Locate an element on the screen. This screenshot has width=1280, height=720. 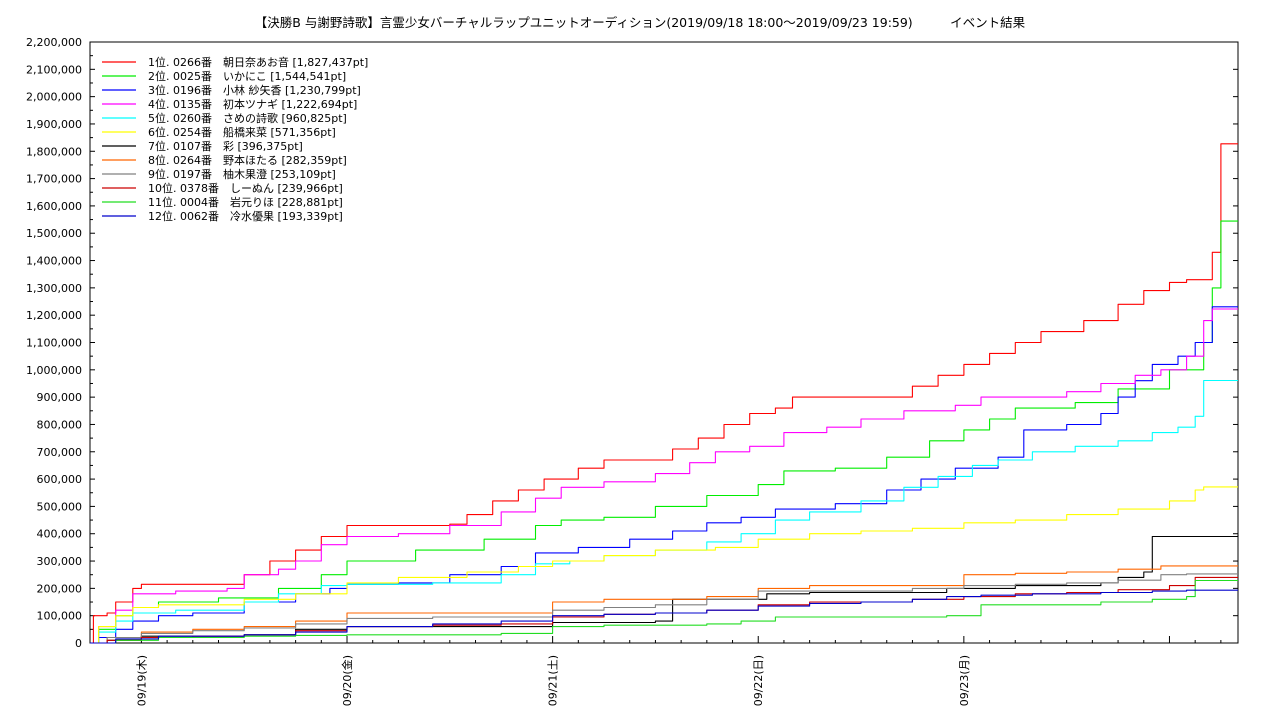
y-tick-label: 300,000 is located at coordinates (60, 561).